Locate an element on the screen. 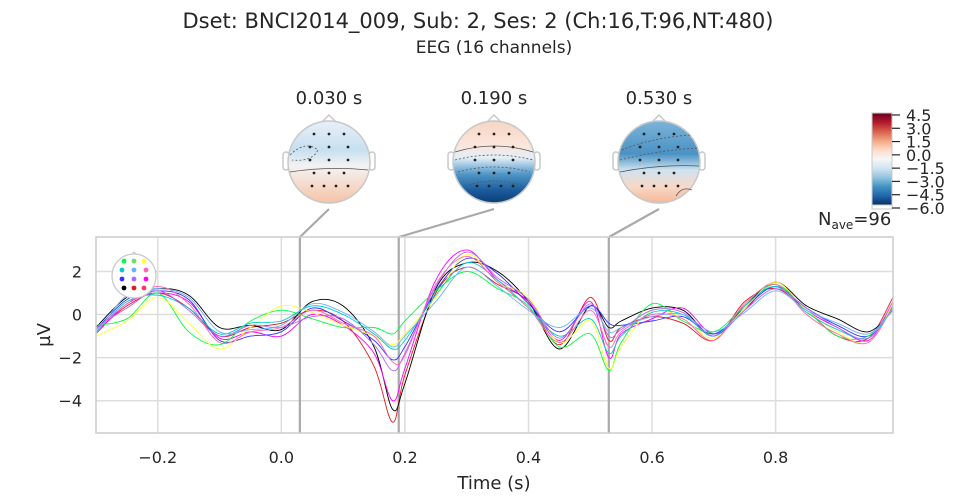  topomap-3: 0.530 s is located at coordinates (659, 146).